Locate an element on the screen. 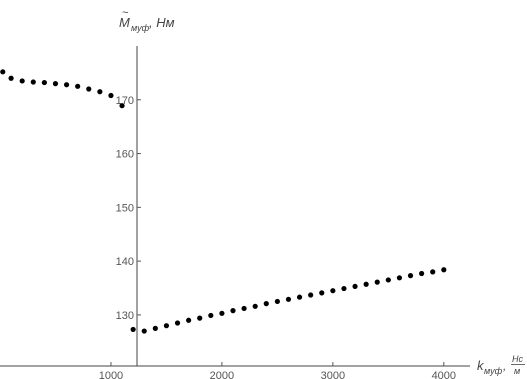 Image resolution: width=527 pixels, height=379 pixels. x-label-frac-numerator: Нс is located at coordinates (517, 359).